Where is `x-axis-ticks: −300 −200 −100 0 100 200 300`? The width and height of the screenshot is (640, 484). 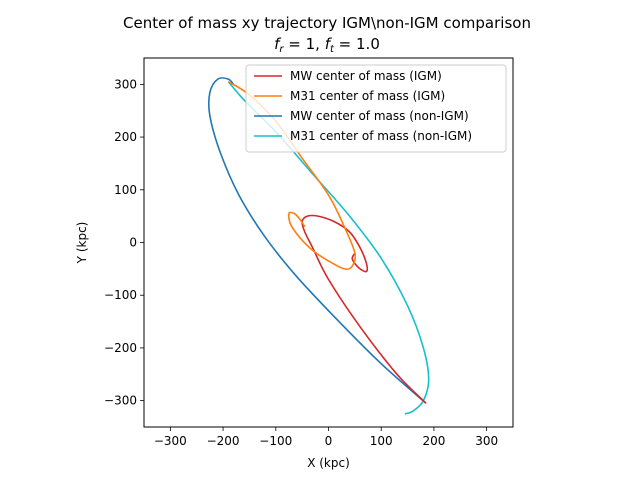
x-axis-ticks: −300 −200 −100 0 100 200 300 is located at coordinates (326, 437).